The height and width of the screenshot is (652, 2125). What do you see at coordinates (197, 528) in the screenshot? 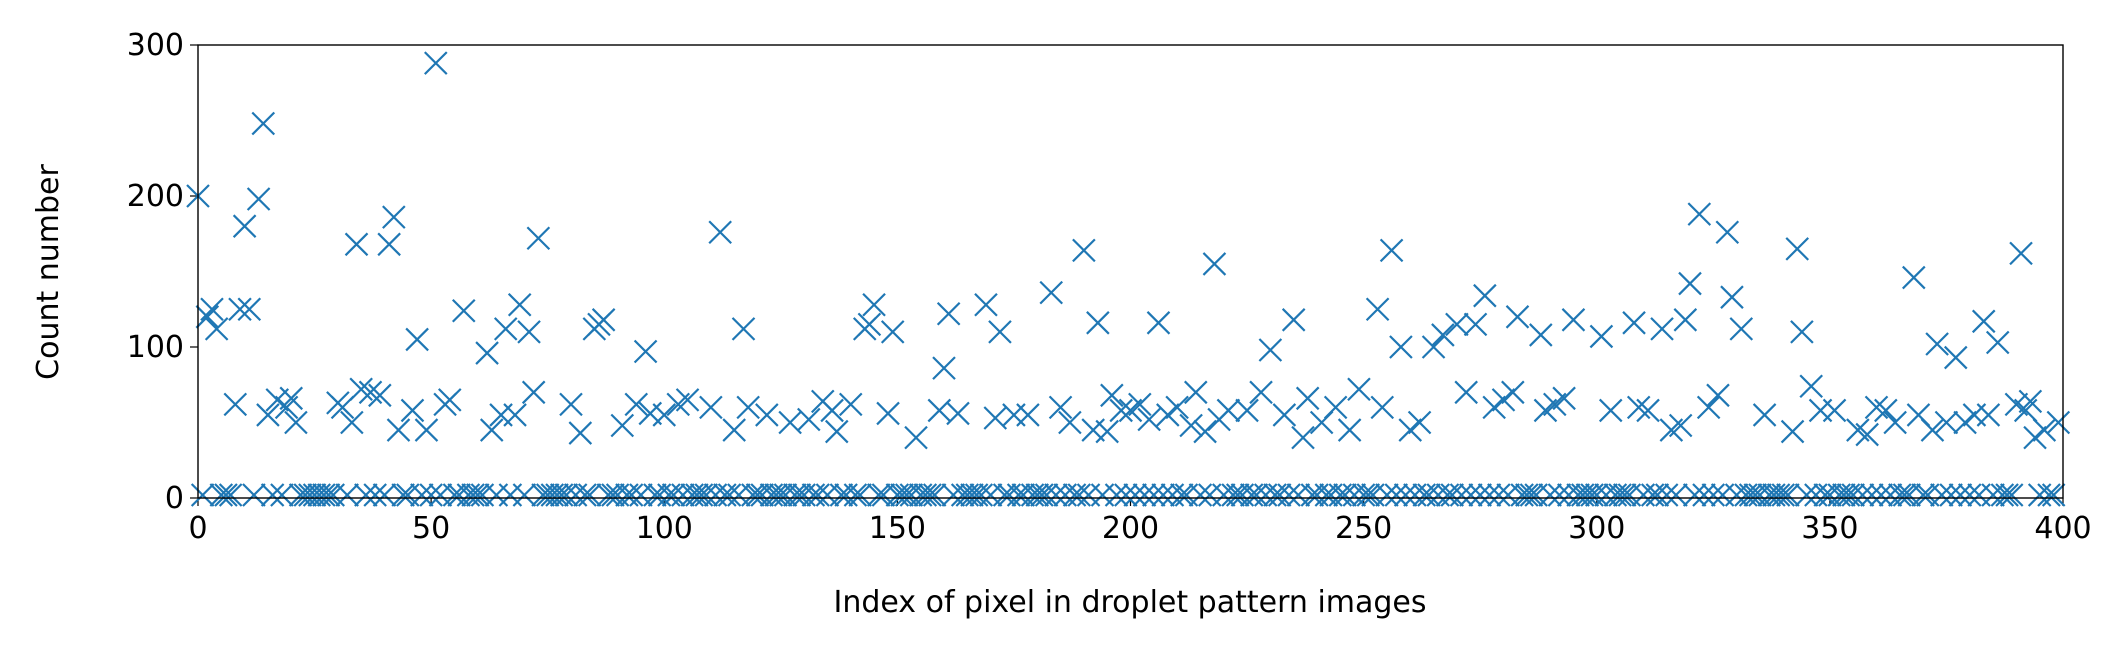
I see `x-tick-label: 0` at bounding box center [197, 528].